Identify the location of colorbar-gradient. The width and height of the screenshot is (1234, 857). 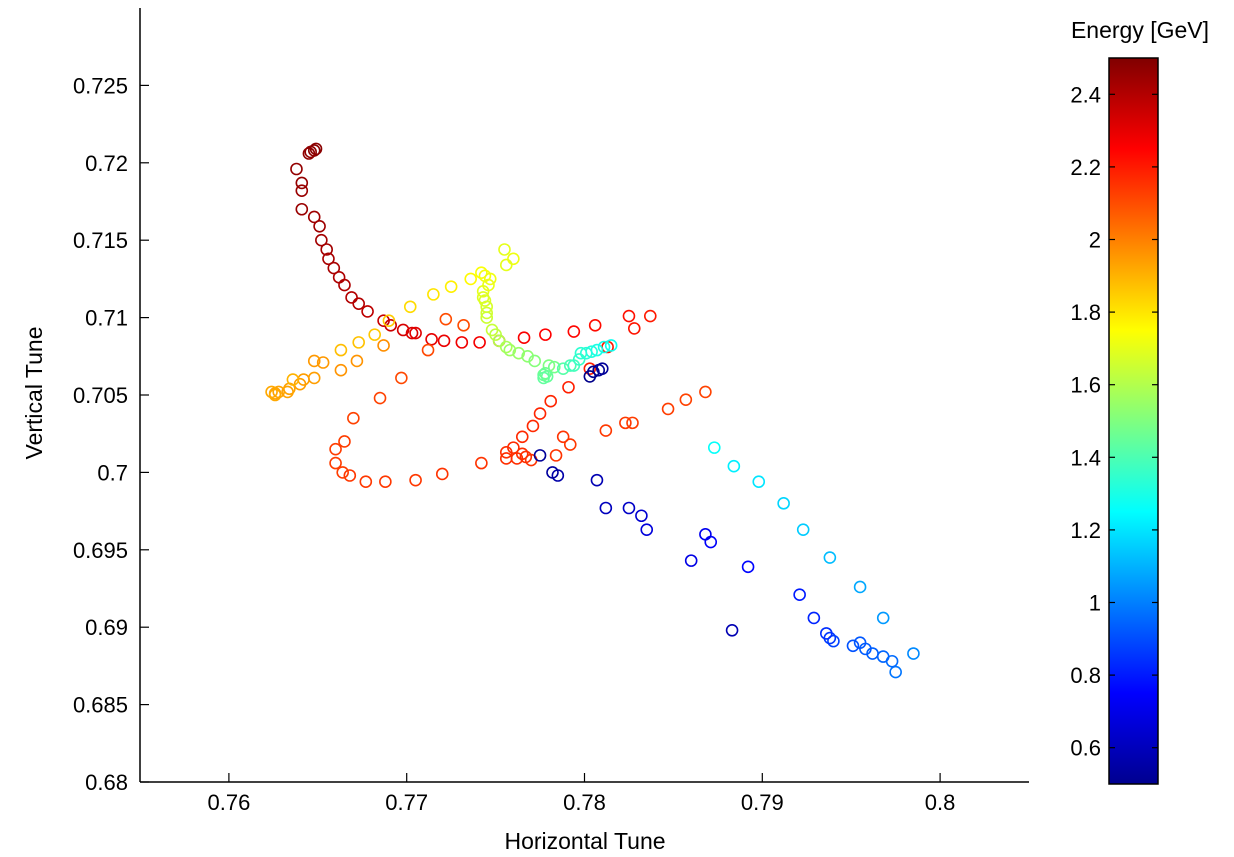
(1133, 421).